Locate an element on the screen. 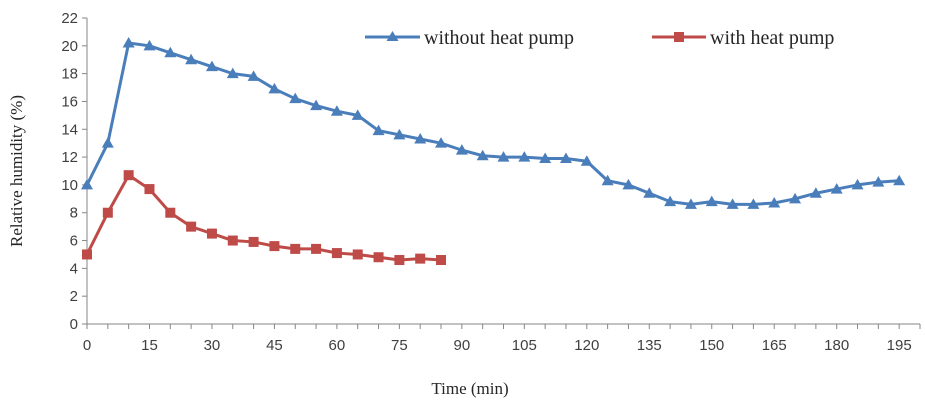  legend-item-with-heat-pump: with heat pump is located at coordinates (743, 38).